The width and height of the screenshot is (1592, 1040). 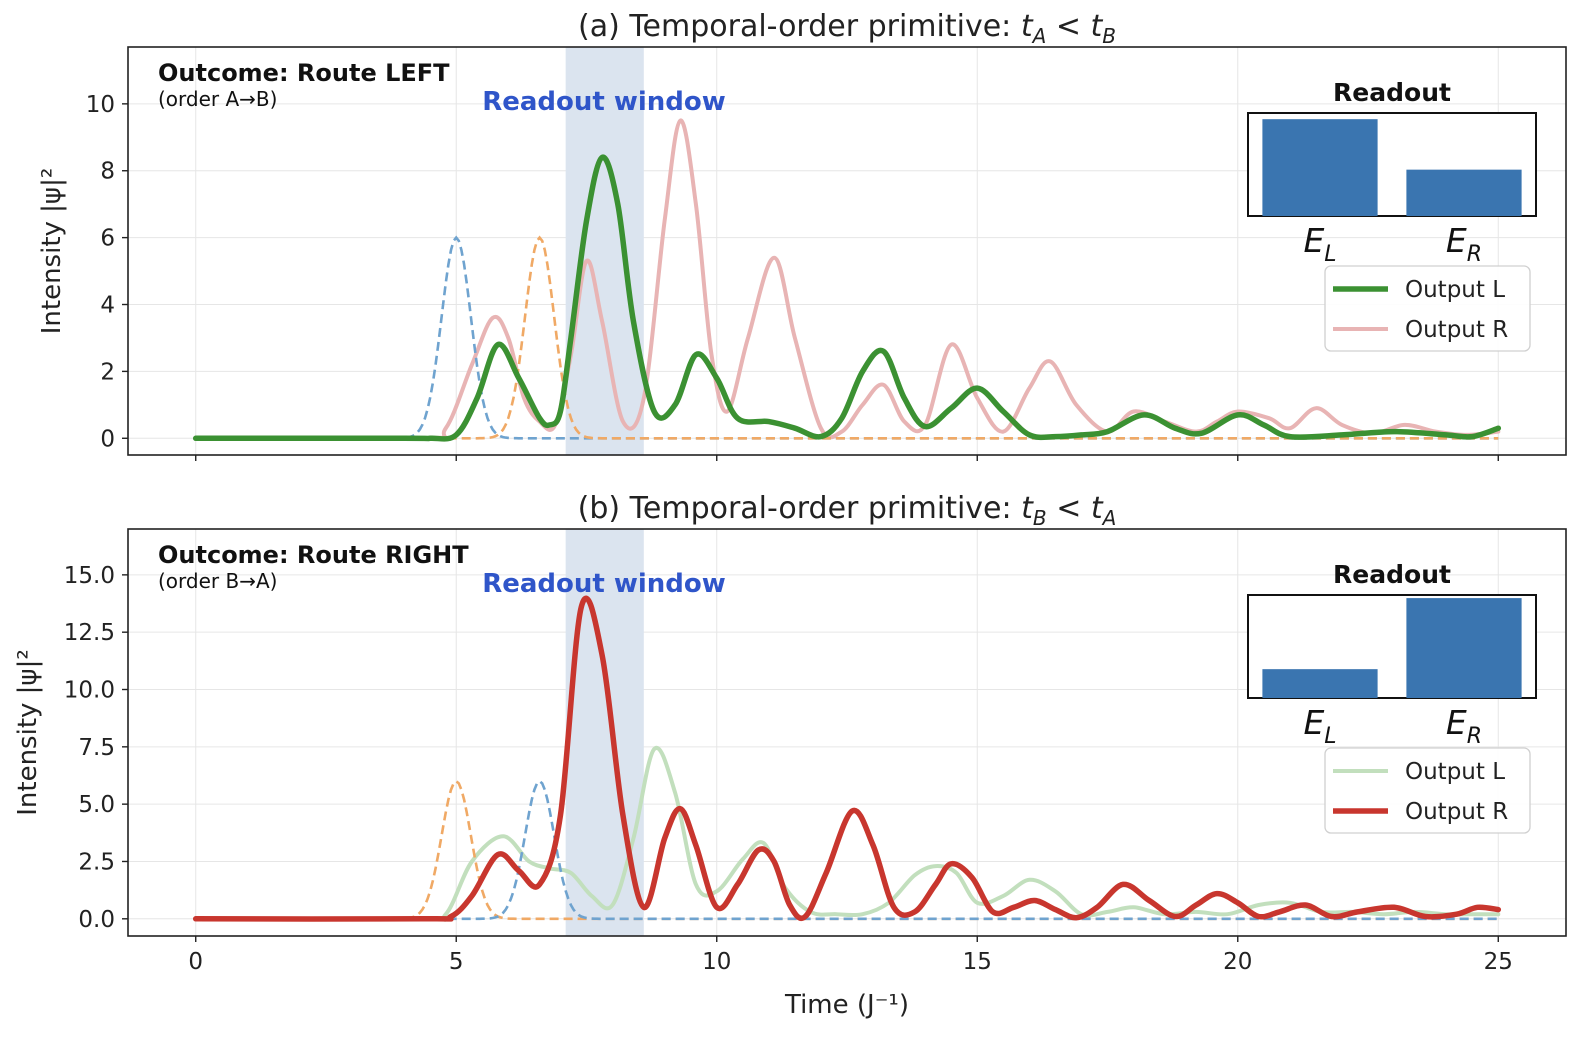 I want to click on chart-title: (a) Temporal-order primitive: tA < tB, so click(x=847, y=28).